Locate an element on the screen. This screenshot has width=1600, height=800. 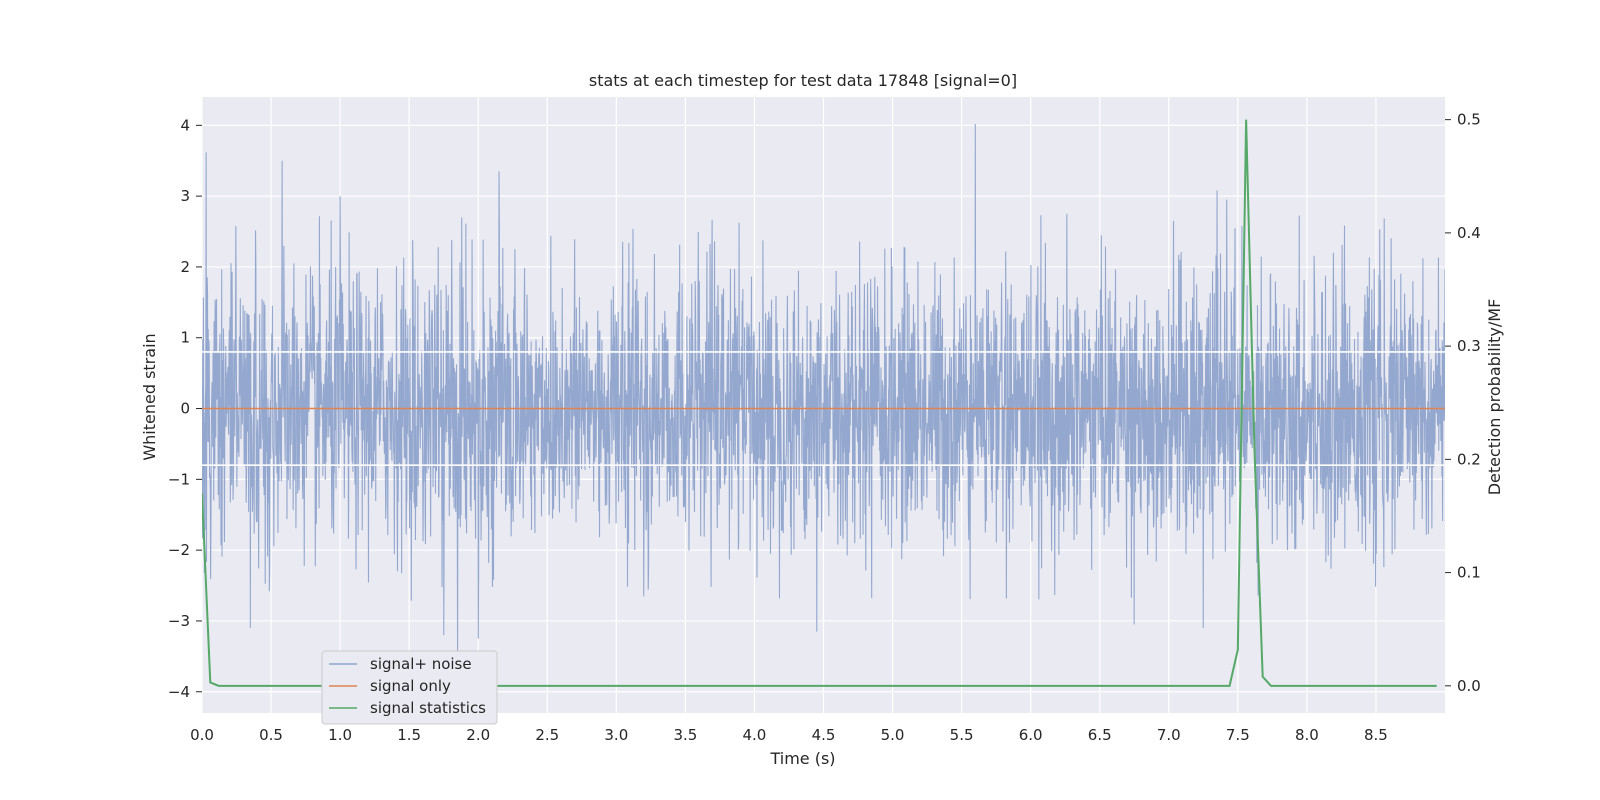
x-tick-label: 8.5 is located at coordinates (1376, 735).